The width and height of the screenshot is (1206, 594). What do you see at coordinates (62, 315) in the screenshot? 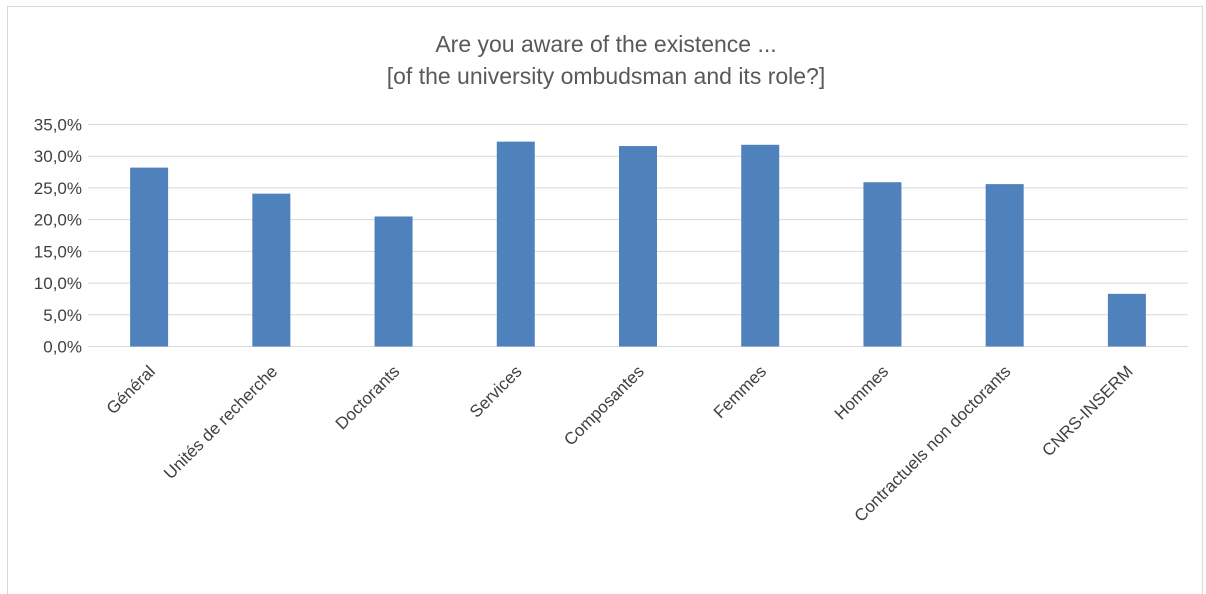
I see `y-tick-label: 5,0%` at bounding box center [62, 315].